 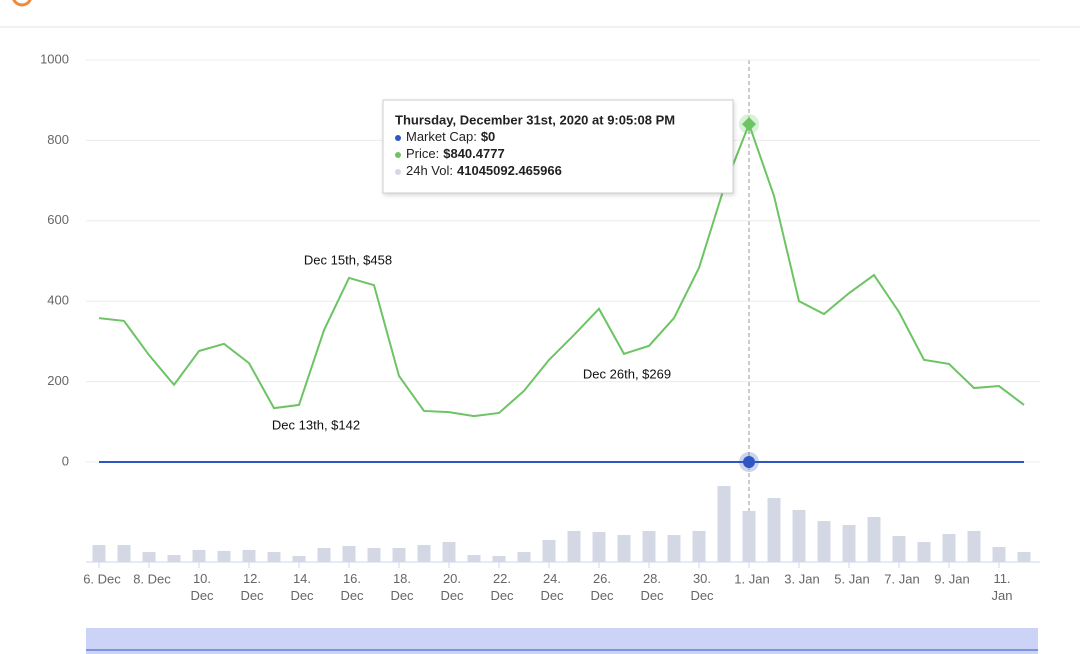 What do you see at coordinates (252, 587) in the screenshot?
I see `x-tick-label: 12. Dec` at bounding box center [252, 587].